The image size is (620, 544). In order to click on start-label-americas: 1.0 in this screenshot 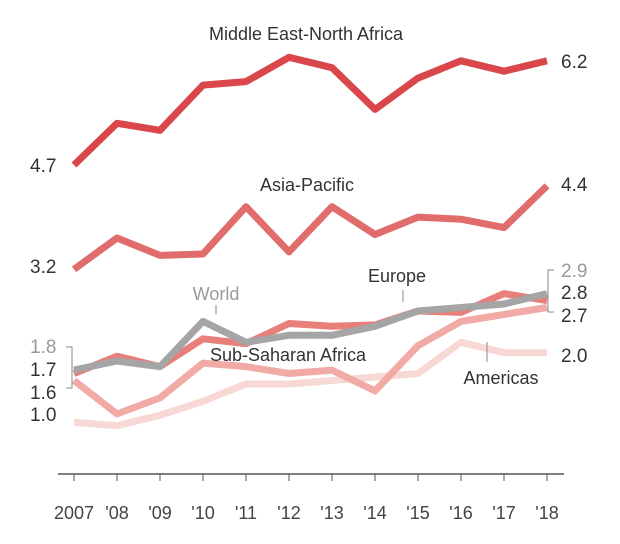, I will do `click(43, 415)`.